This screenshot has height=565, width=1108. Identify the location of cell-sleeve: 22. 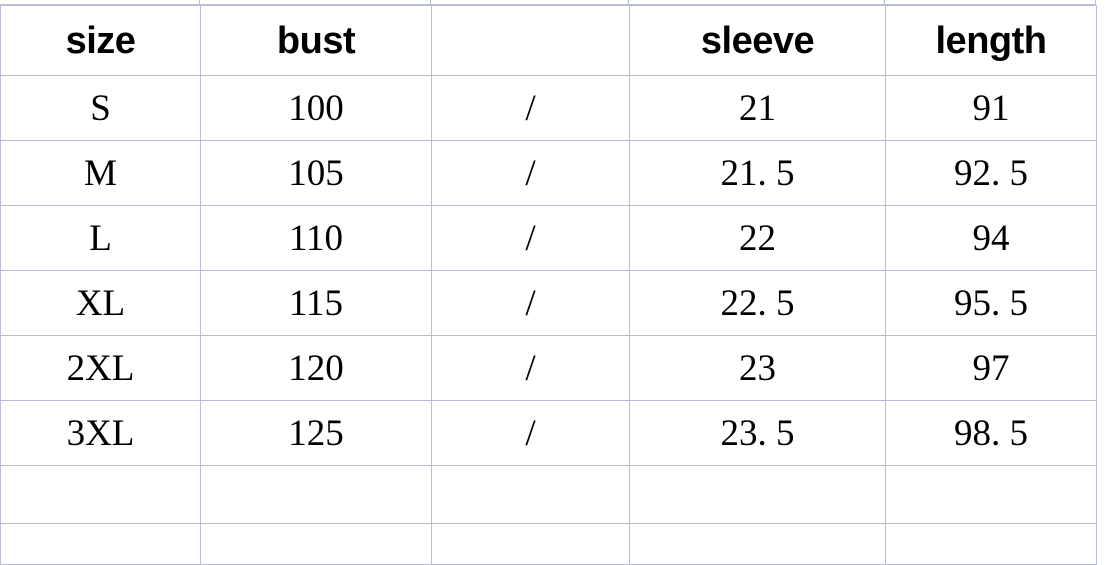
(757, 238).